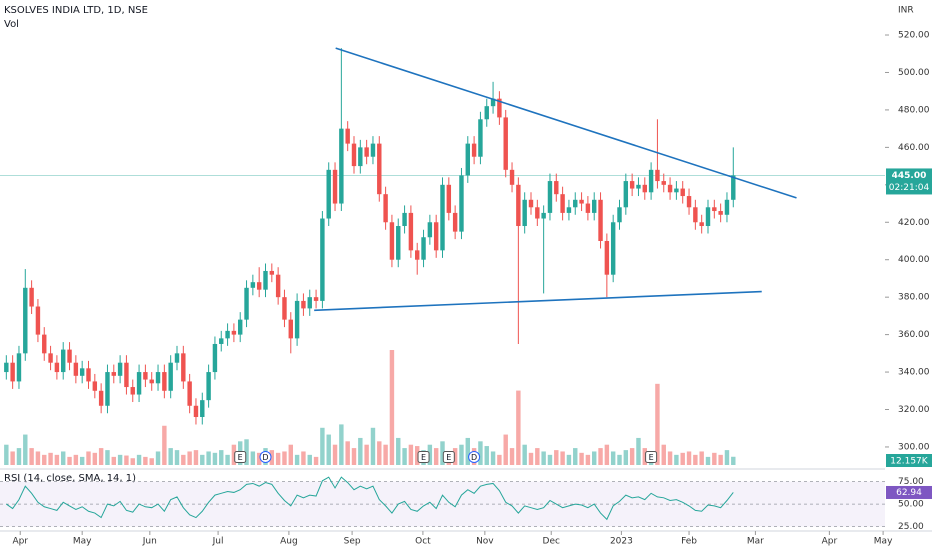 The image size is (932, 550). I want to click on countdown: 02:21:04, so click(909, 188).